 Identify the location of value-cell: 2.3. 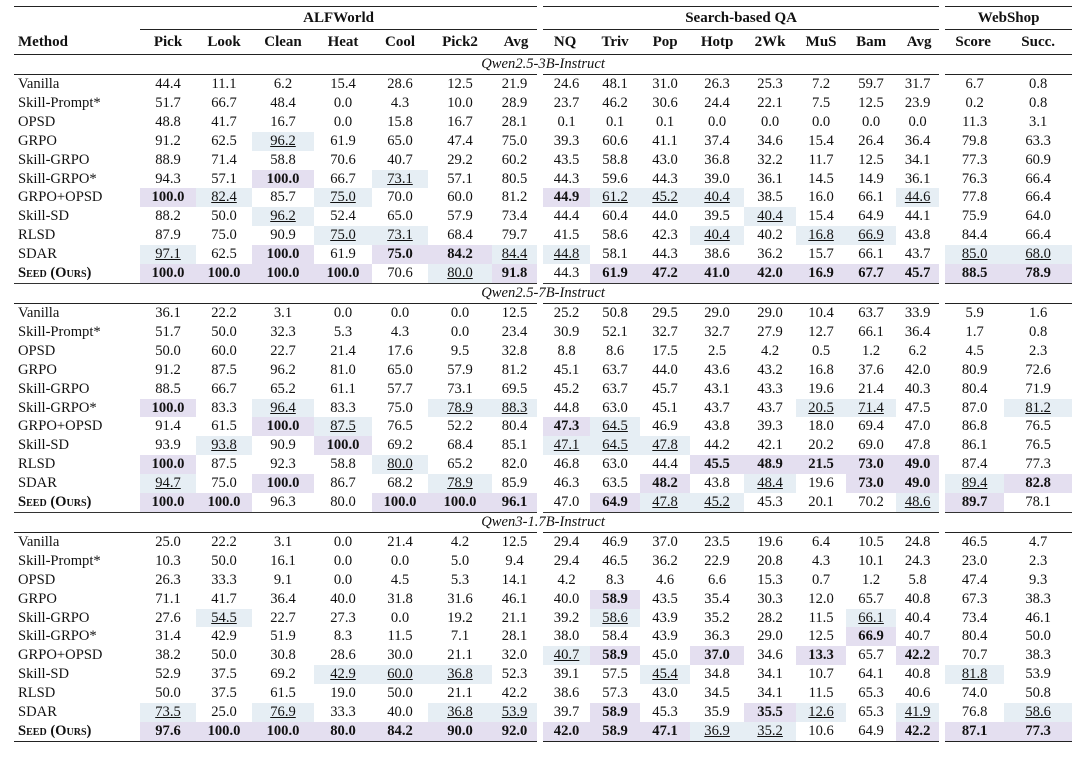
(1038, 350).